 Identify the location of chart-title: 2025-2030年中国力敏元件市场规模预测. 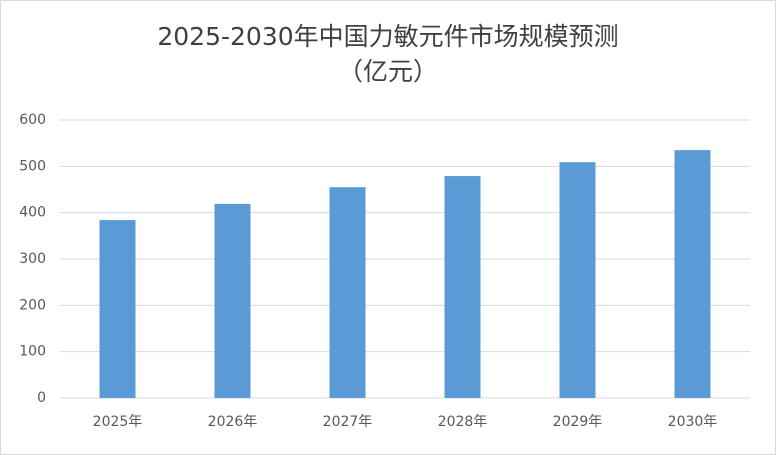
(387, 36).